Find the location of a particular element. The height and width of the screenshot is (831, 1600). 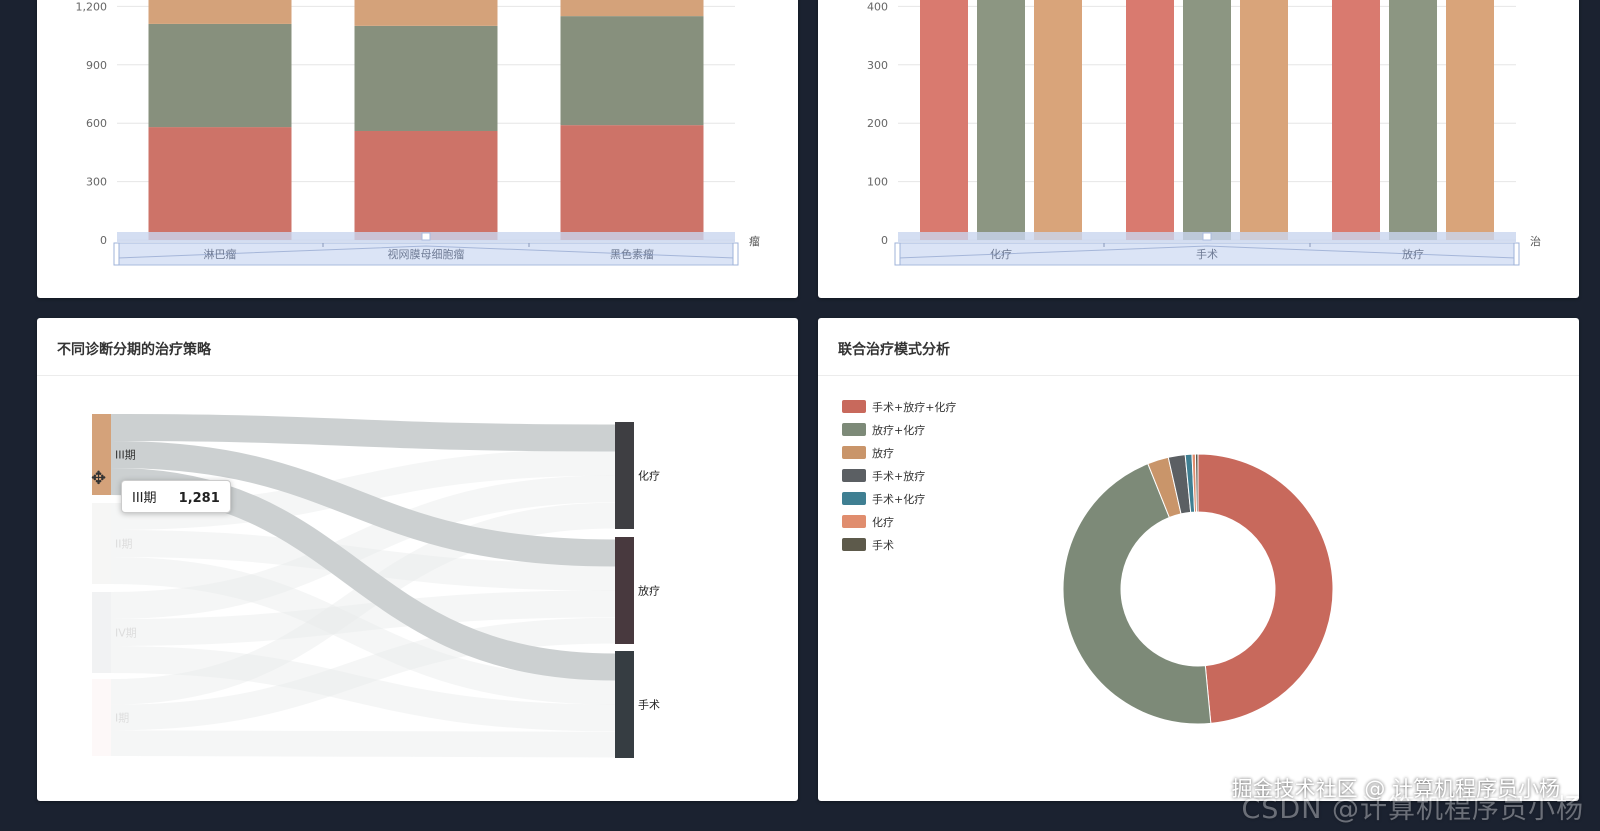

sankey-target-label: 化疗 is located at coordinates (649, 476).